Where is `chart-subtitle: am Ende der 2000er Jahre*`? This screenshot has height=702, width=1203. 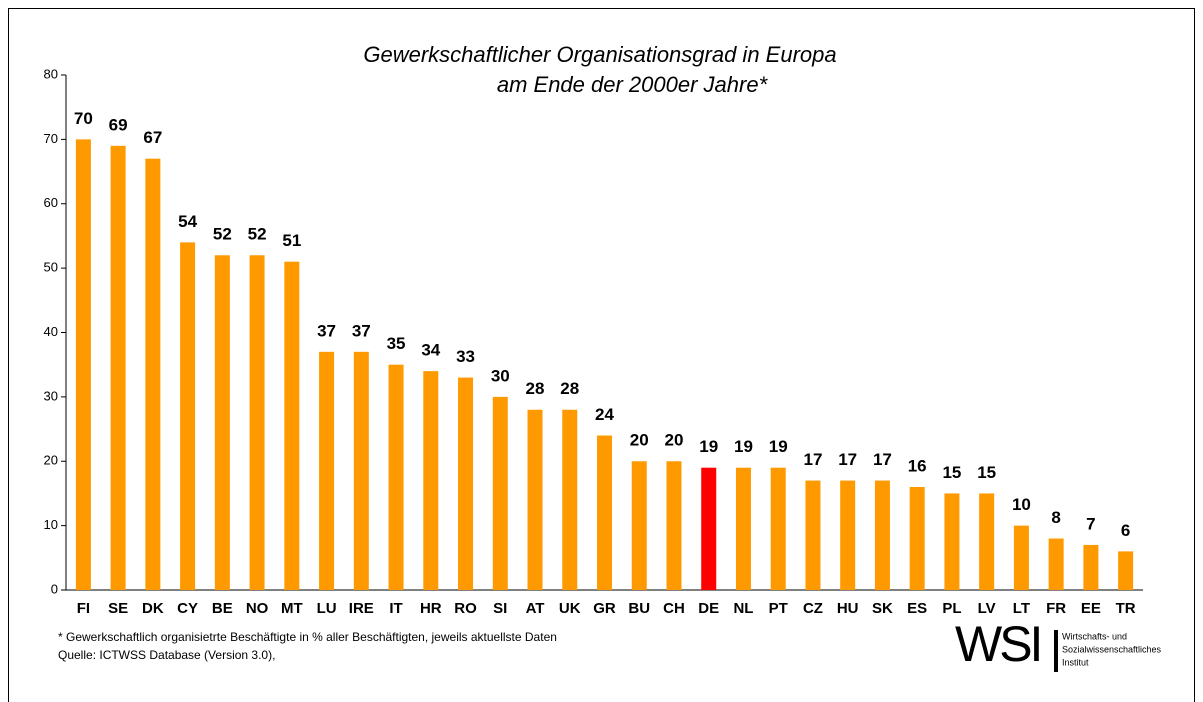
chart-subtitle: am Ende der 2000er Jahre* is located at coordinates (633, 84).